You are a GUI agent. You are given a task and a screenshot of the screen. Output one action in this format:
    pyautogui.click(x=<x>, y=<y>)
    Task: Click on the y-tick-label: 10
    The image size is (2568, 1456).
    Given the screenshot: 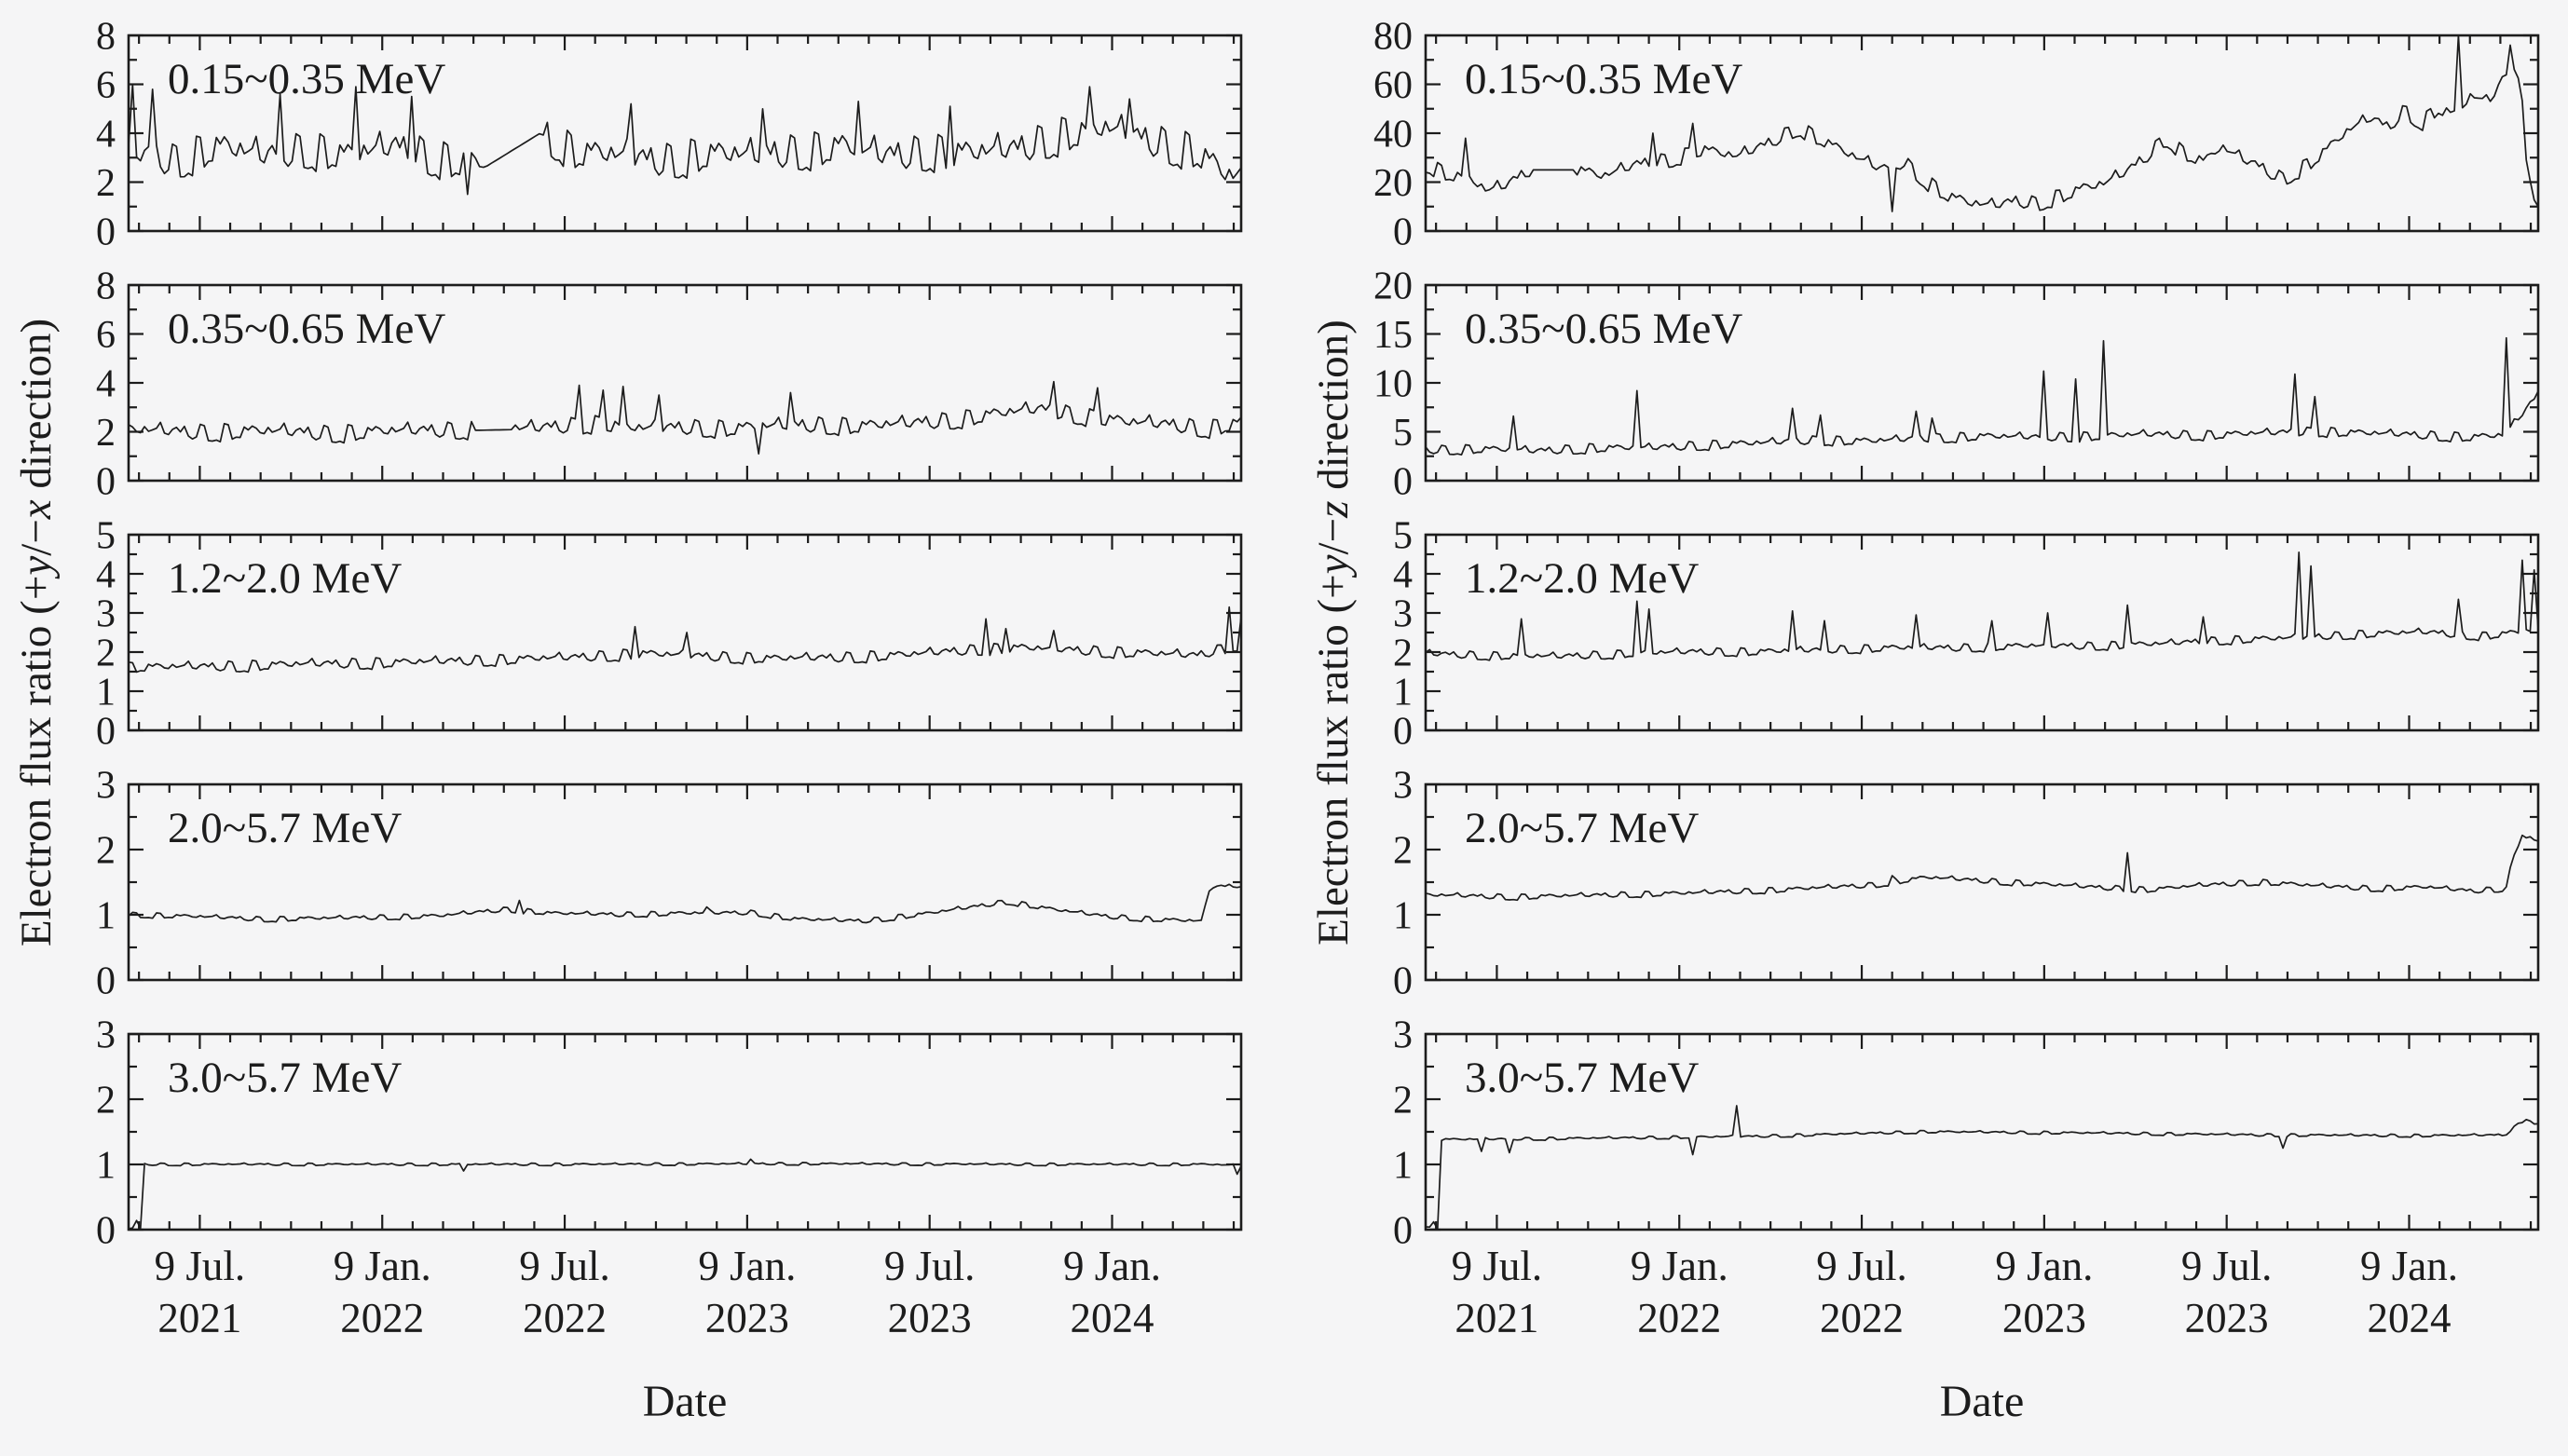 What is the action you would take?
    pyautogui.click(x=1393, y=384)
    